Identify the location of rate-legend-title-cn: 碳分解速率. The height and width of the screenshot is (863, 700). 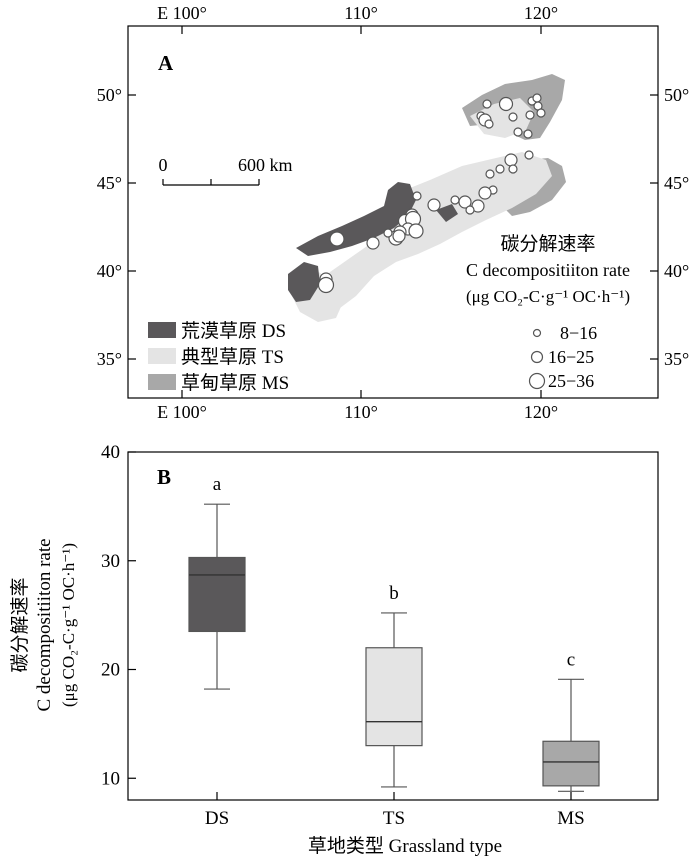
(547, 244).